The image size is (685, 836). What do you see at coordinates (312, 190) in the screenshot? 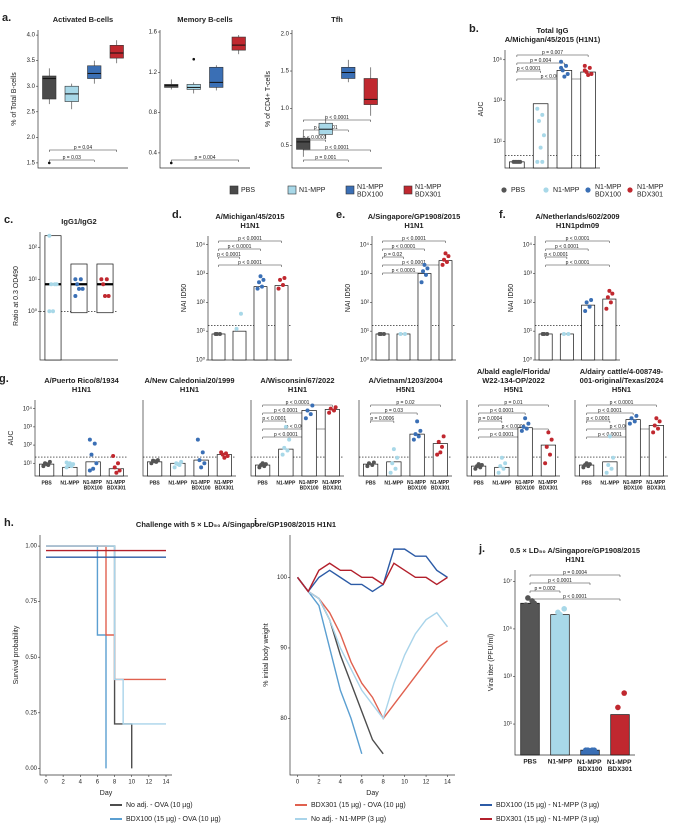
I see `legend-label: N1-MPP` at bounding box center [312, 190].